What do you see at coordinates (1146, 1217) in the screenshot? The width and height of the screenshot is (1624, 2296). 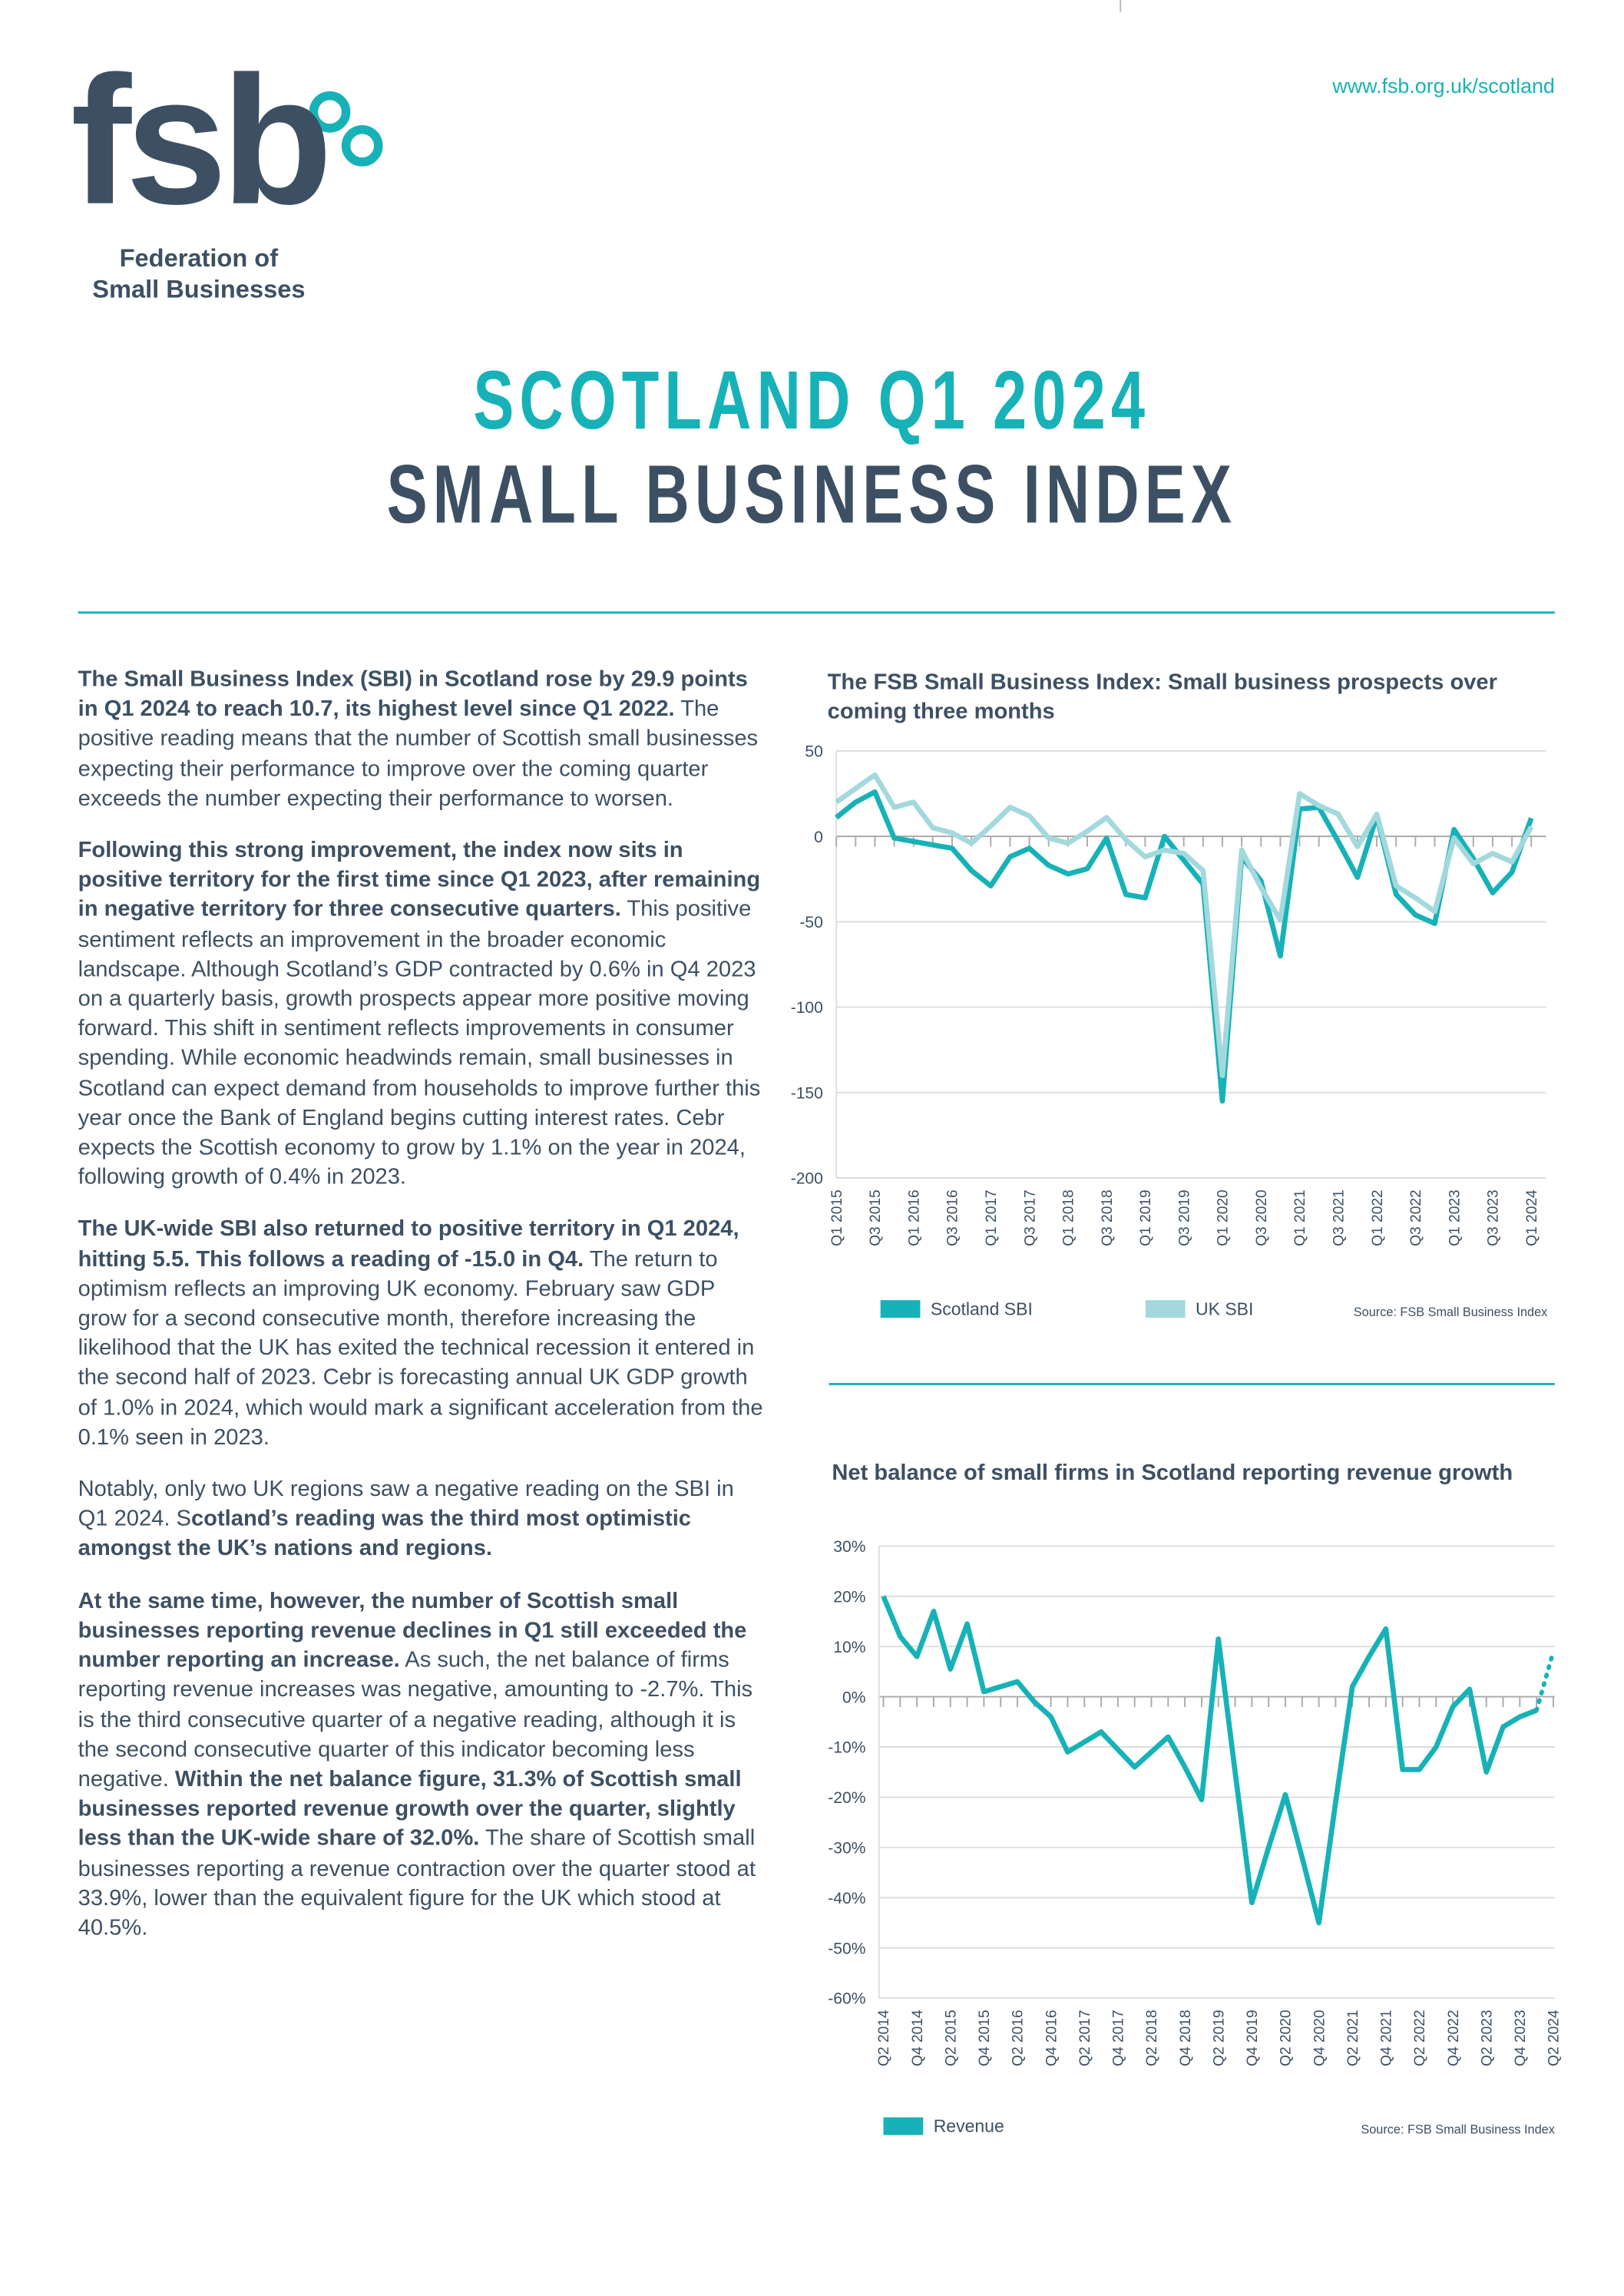 I see `x-tick-label: Q1 2019` at bounding box center [1146, 1217].